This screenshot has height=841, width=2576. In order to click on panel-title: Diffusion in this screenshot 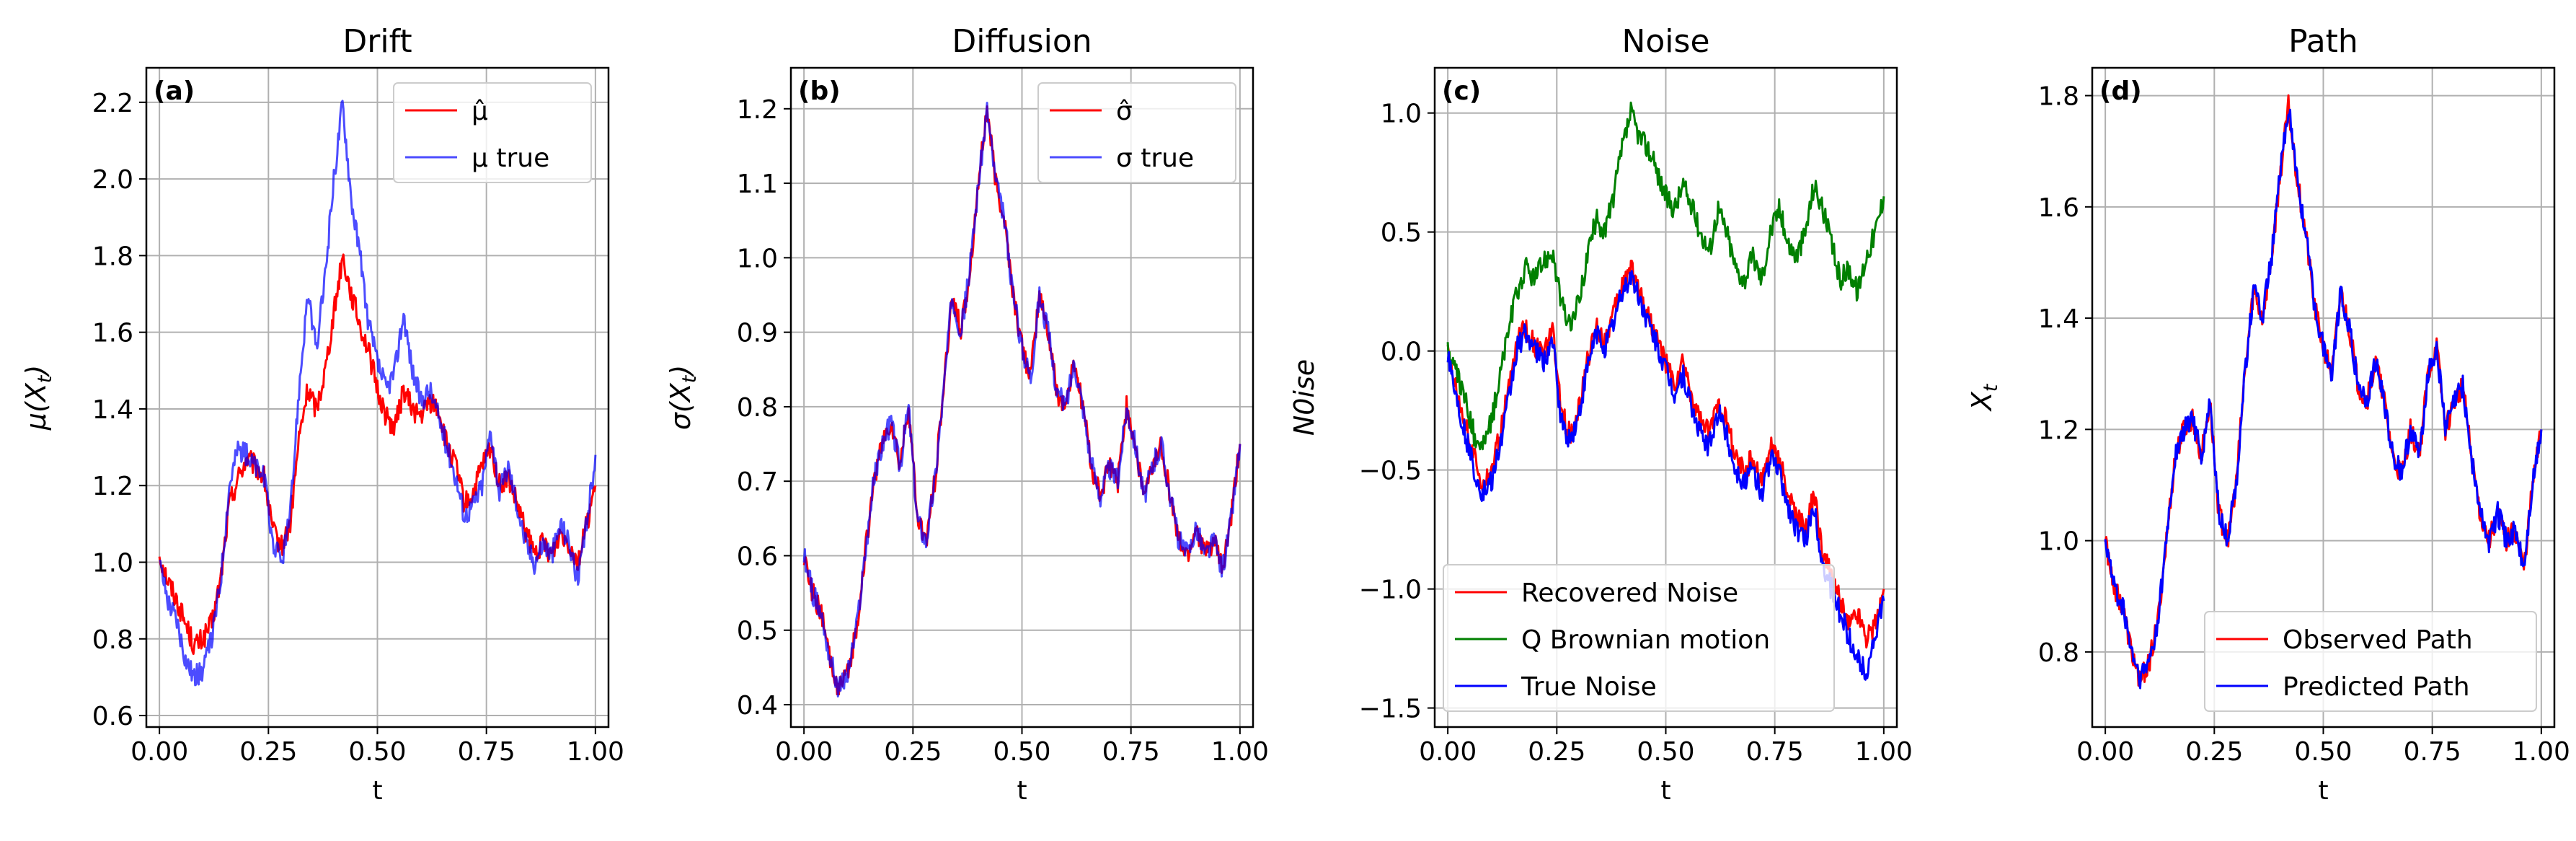, I will do `click(1022, 41)`.